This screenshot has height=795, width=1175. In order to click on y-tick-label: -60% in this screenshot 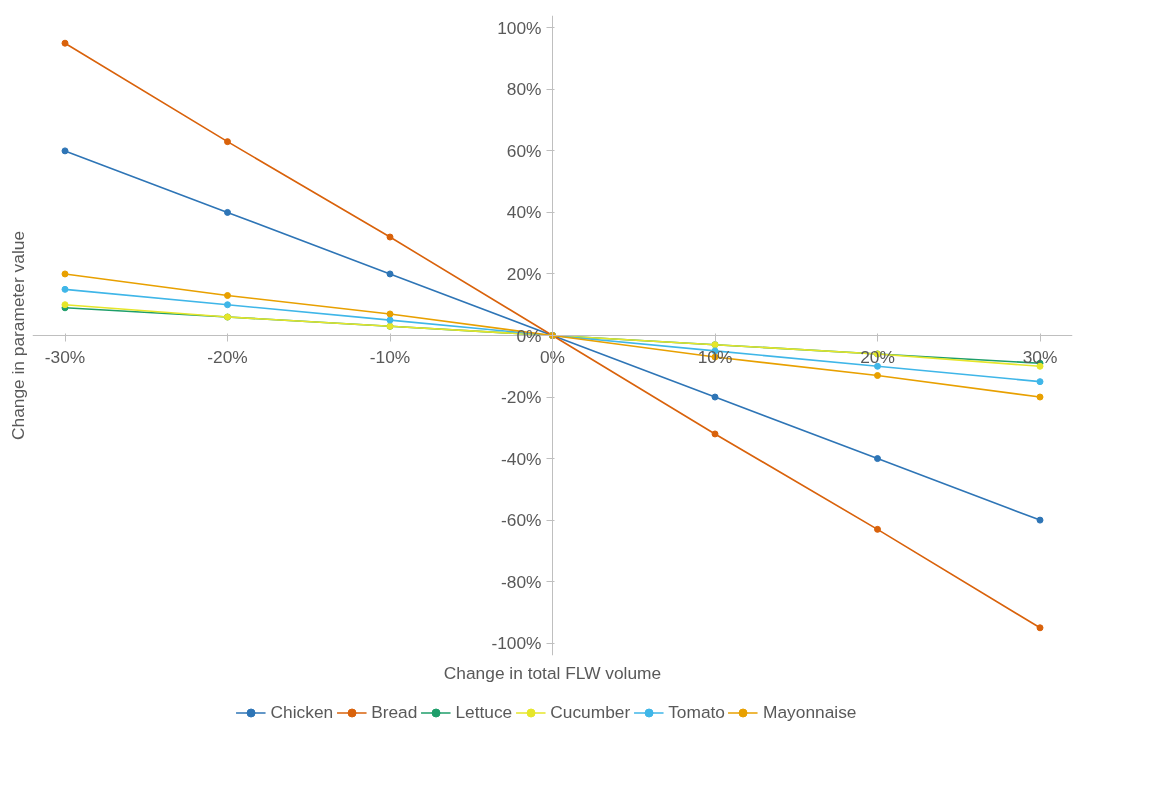, I will do `click(521, 520)`.